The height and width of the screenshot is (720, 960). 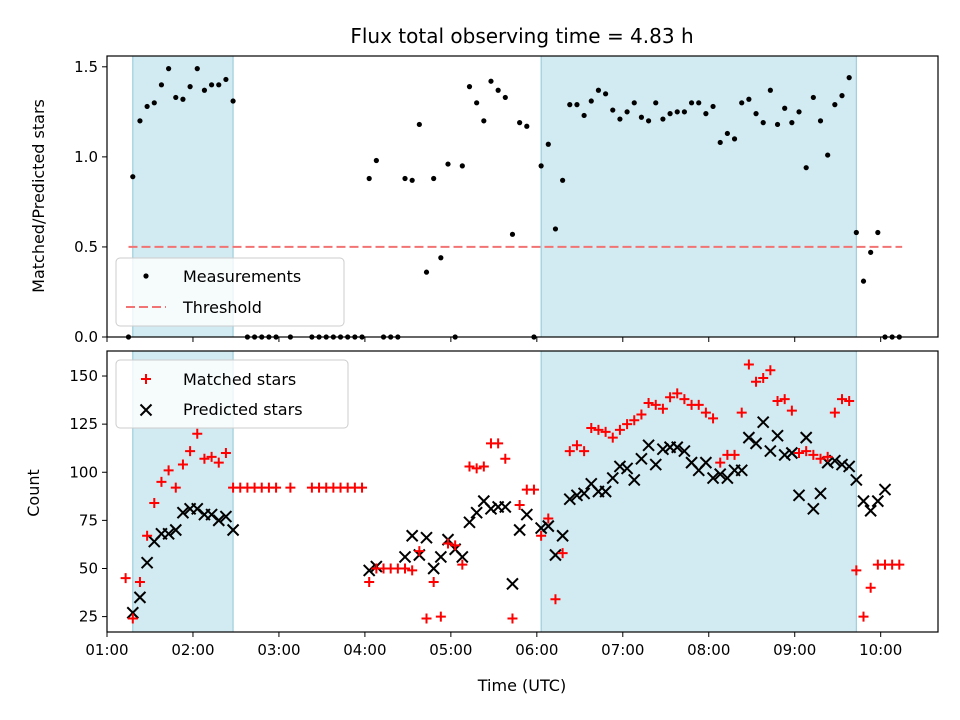 What do you see at coordinates (83, 472) in the screenshot?
I see `count-y-tick-label: 100` at bounding box center [83, 472].